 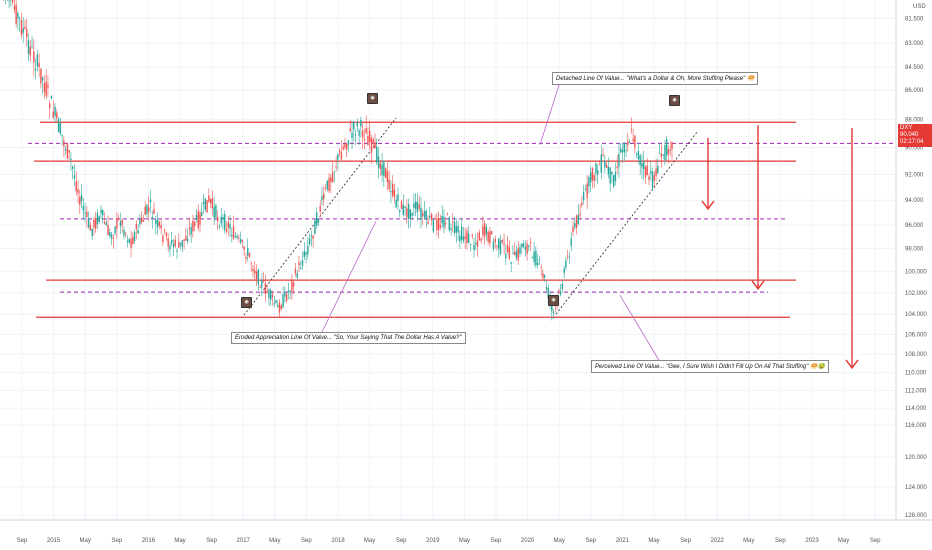 I want to click on time-tick-label: 2015, so click(x=54, y=541).